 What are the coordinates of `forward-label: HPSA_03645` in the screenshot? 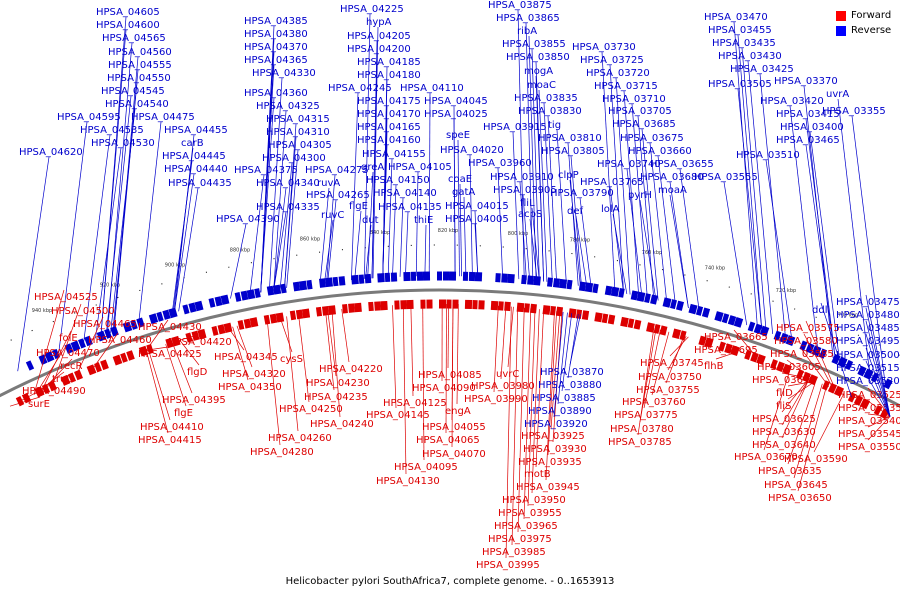 It's located at (796, 485).